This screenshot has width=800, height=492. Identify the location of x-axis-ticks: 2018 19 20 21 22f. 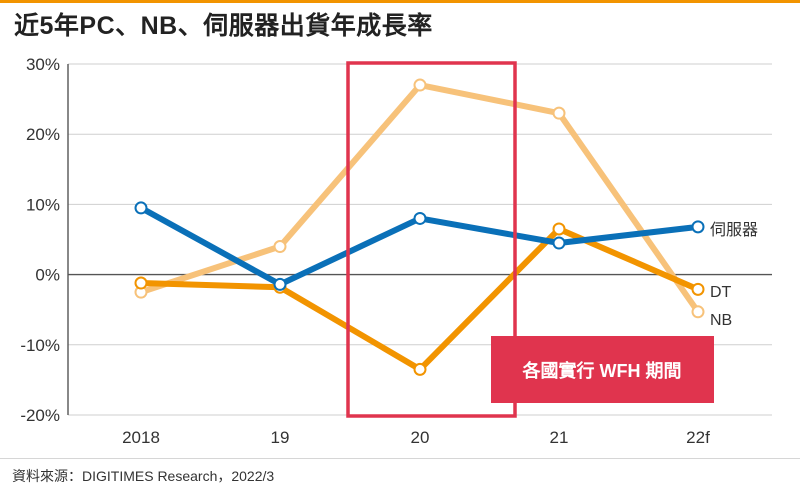
(416, 437).